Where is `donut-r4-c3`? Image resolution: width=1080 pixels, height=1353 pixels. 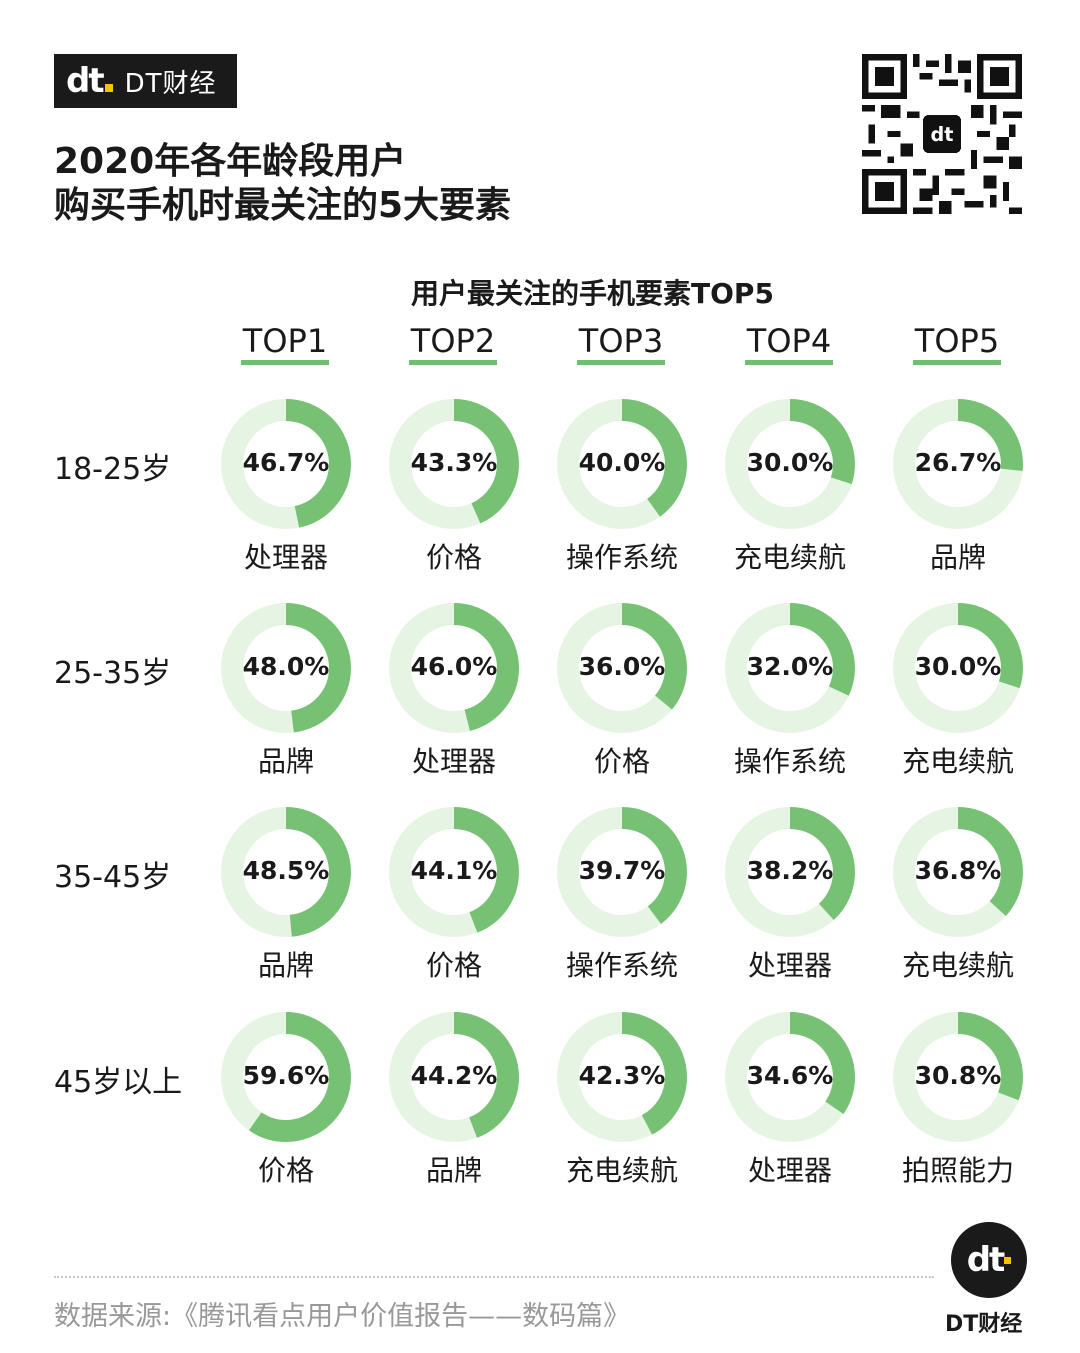
donut-r4-c3 is located at coordinates (622, 1077).